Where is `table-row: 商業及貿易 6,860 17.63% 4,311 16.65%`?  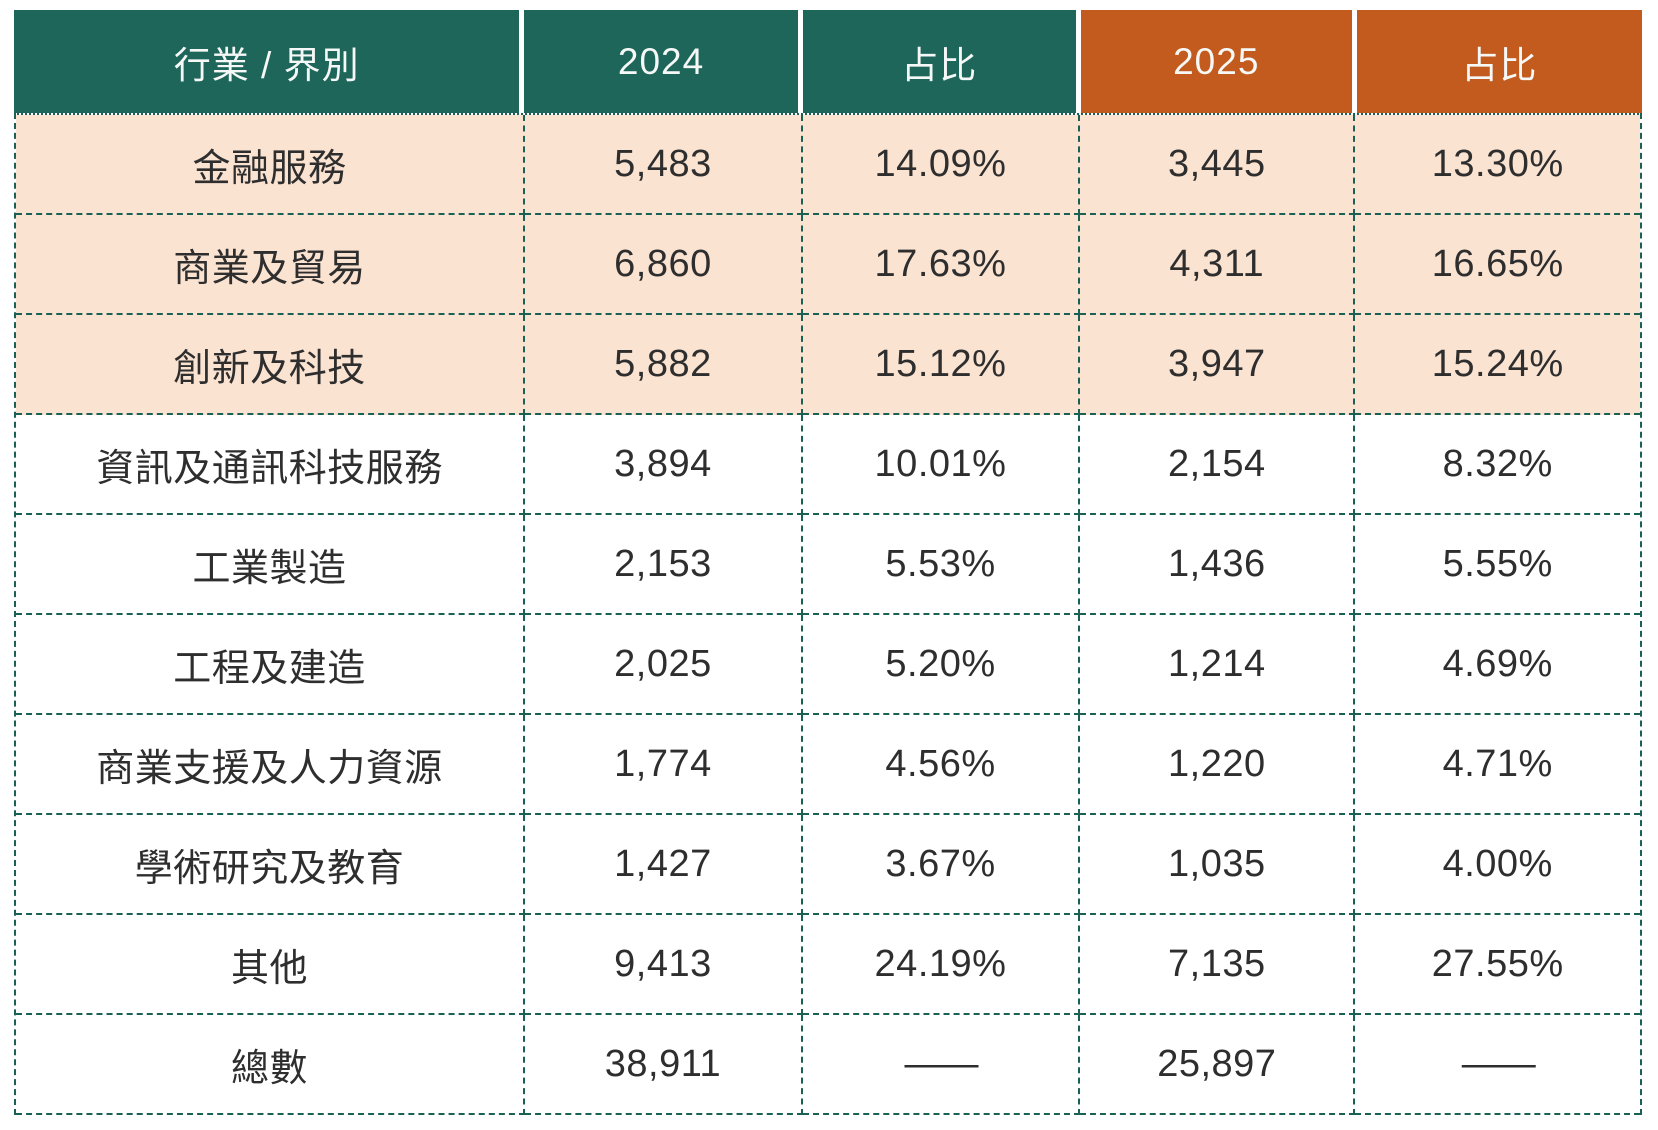 table-row: 商業及貿易 6,860 17.63% 4,311 16.65% is located at coordinates (828, 265).